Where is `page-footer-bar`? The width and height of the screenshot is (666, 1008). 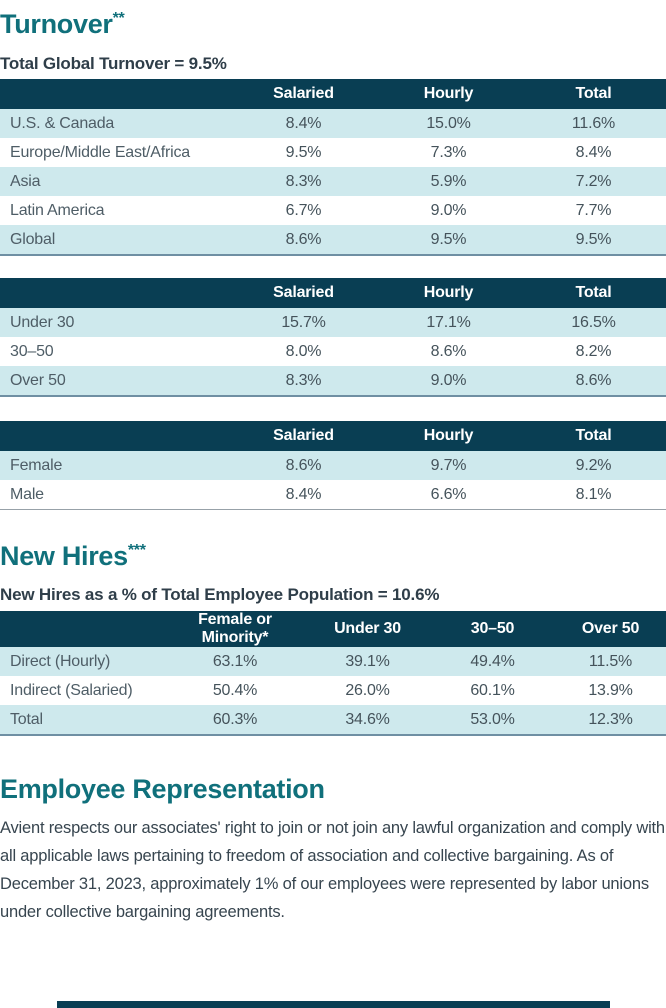
page-footer-bar is located at coordinates (333, 1004).